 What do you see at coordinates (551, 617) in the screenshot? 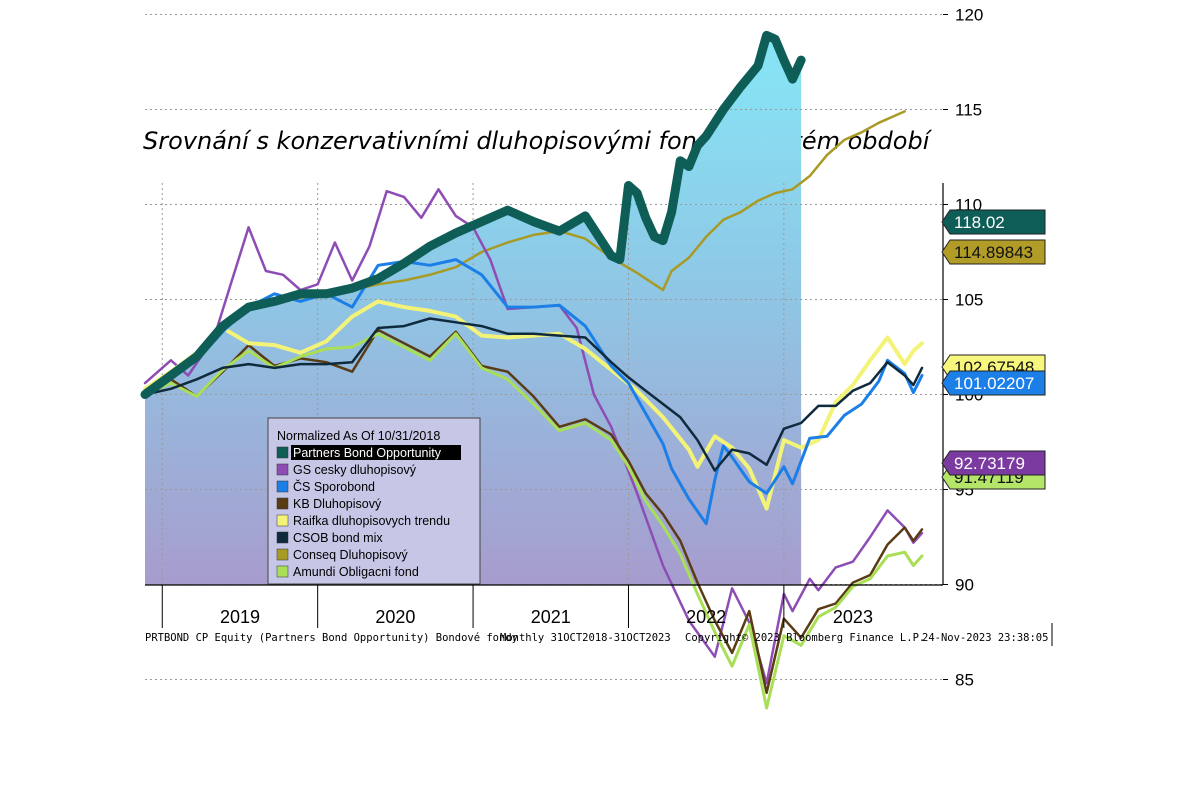
I see `year-label: 2021` at bounding box center [551, 617].